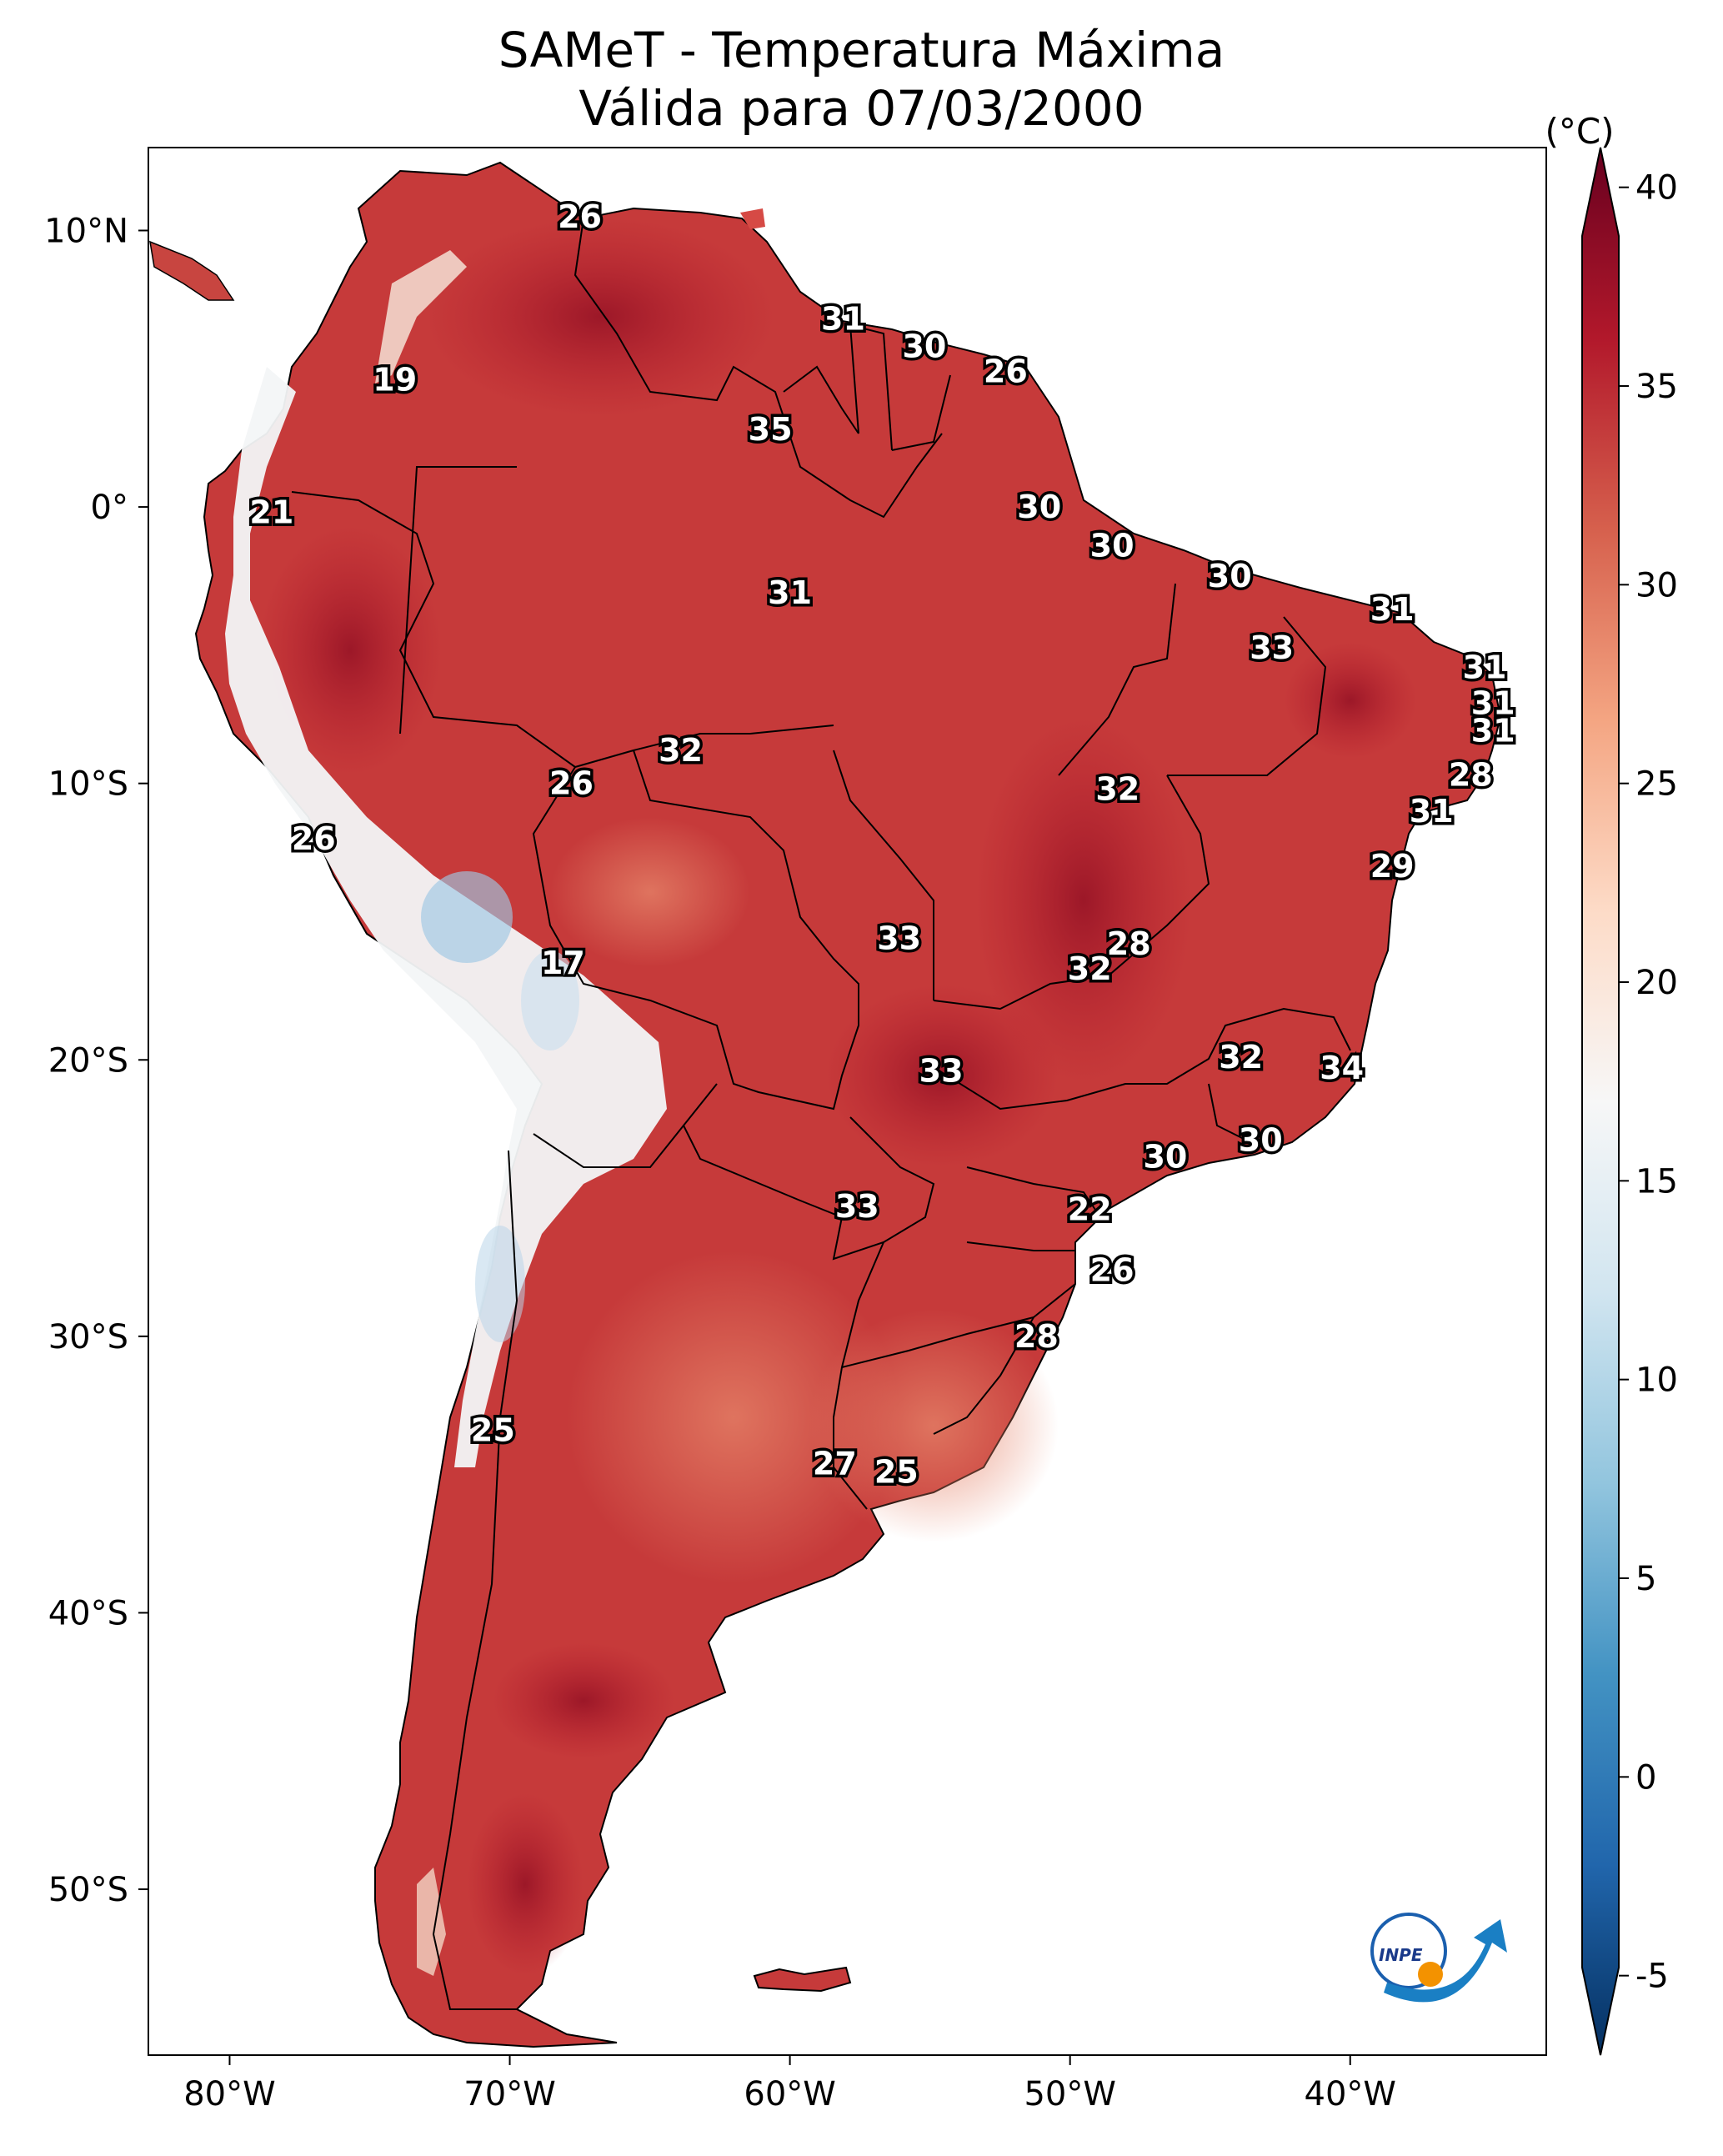 The height and width of the screenshot is (2156, 1723). I want to click on map-title-line-1: SAMeT - Temperatura Máxima, so click(861, 50).